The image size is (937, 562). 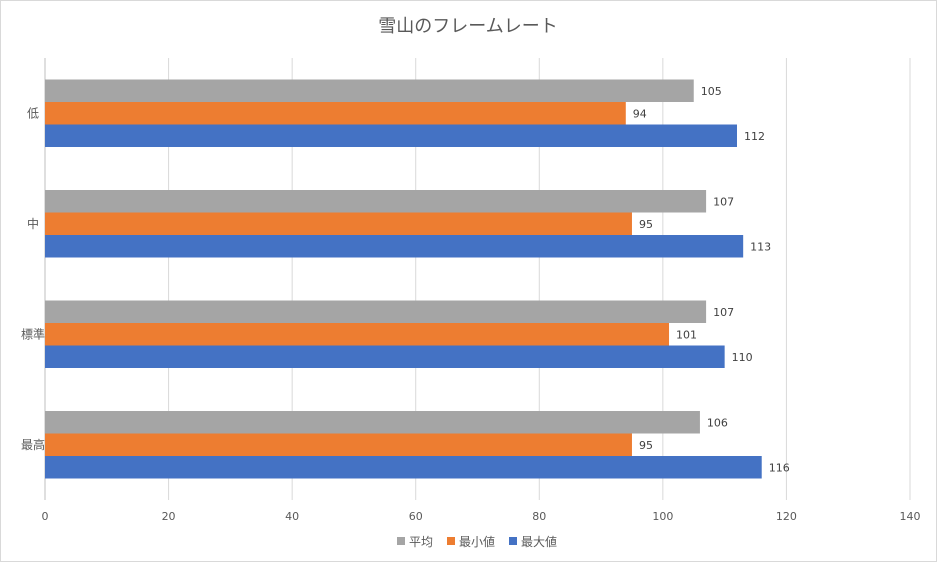 What do you see at coordinates (421, 542) in the screenshot?
I see `legend-label: 平均` at bounding box center [421, 542].